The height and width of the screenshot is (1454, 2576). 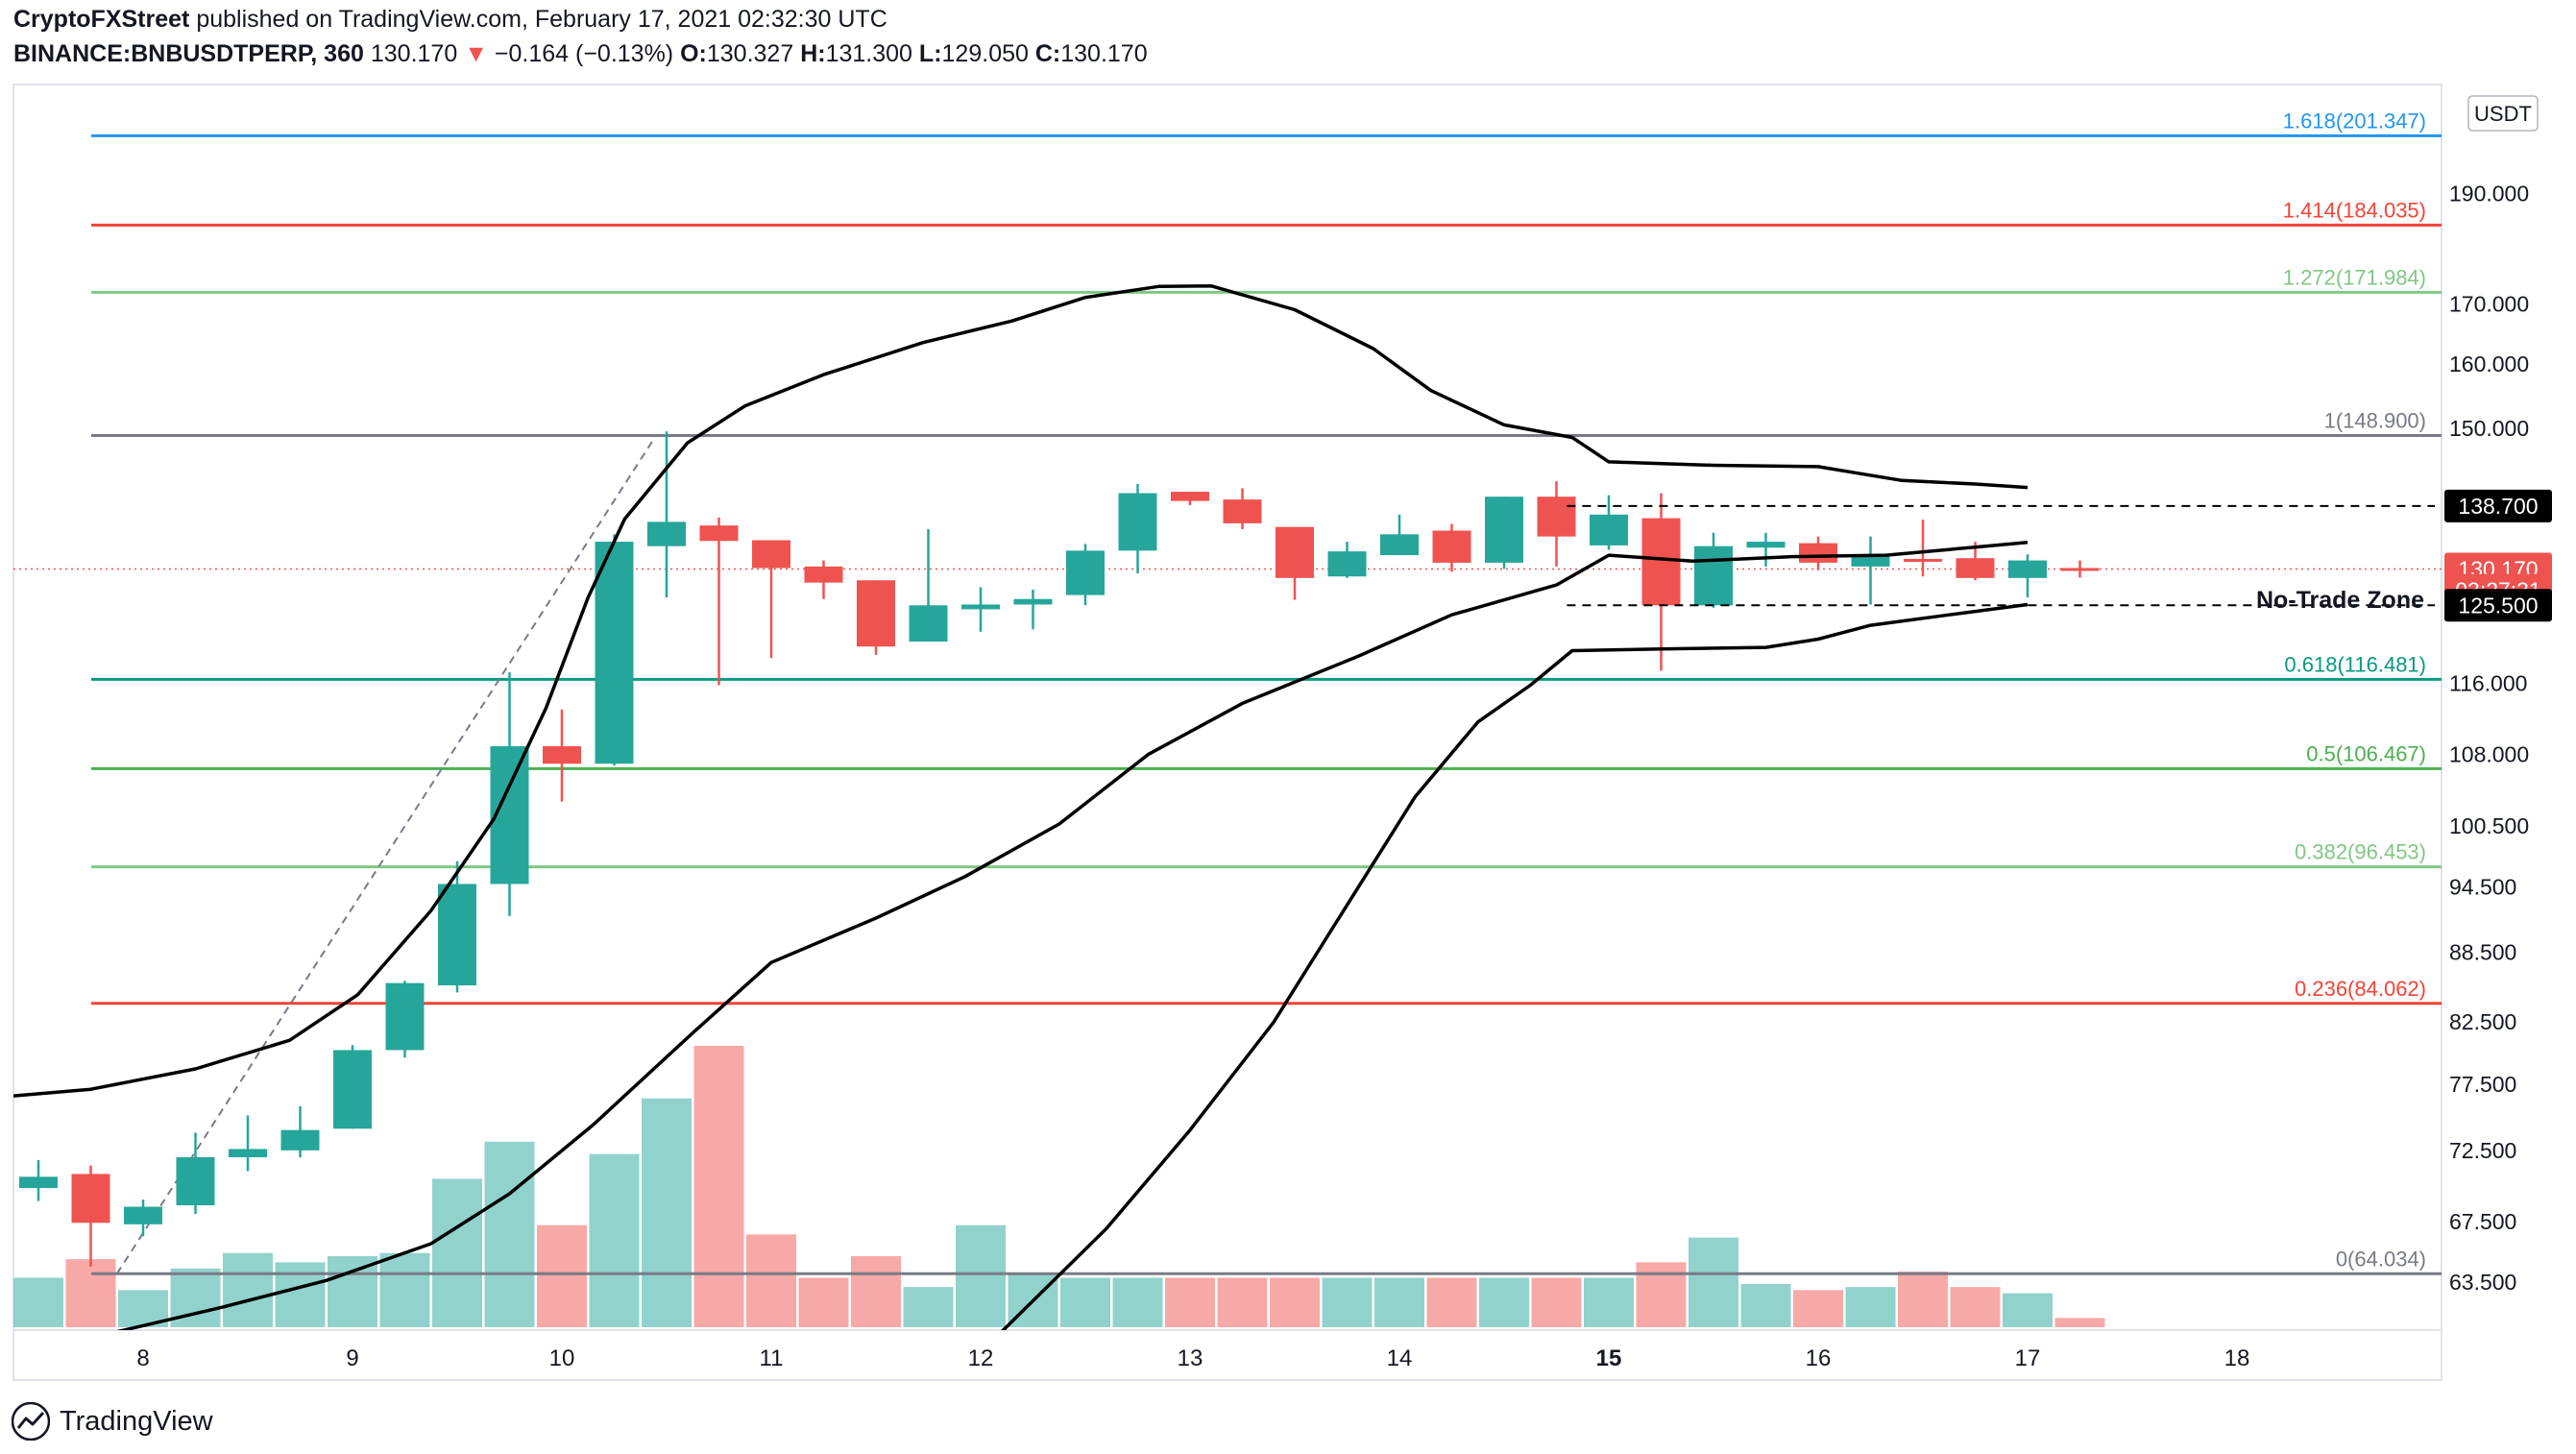 I want to click on fib-level-label: 1.414(184.035), so click(x=2354, y=210).